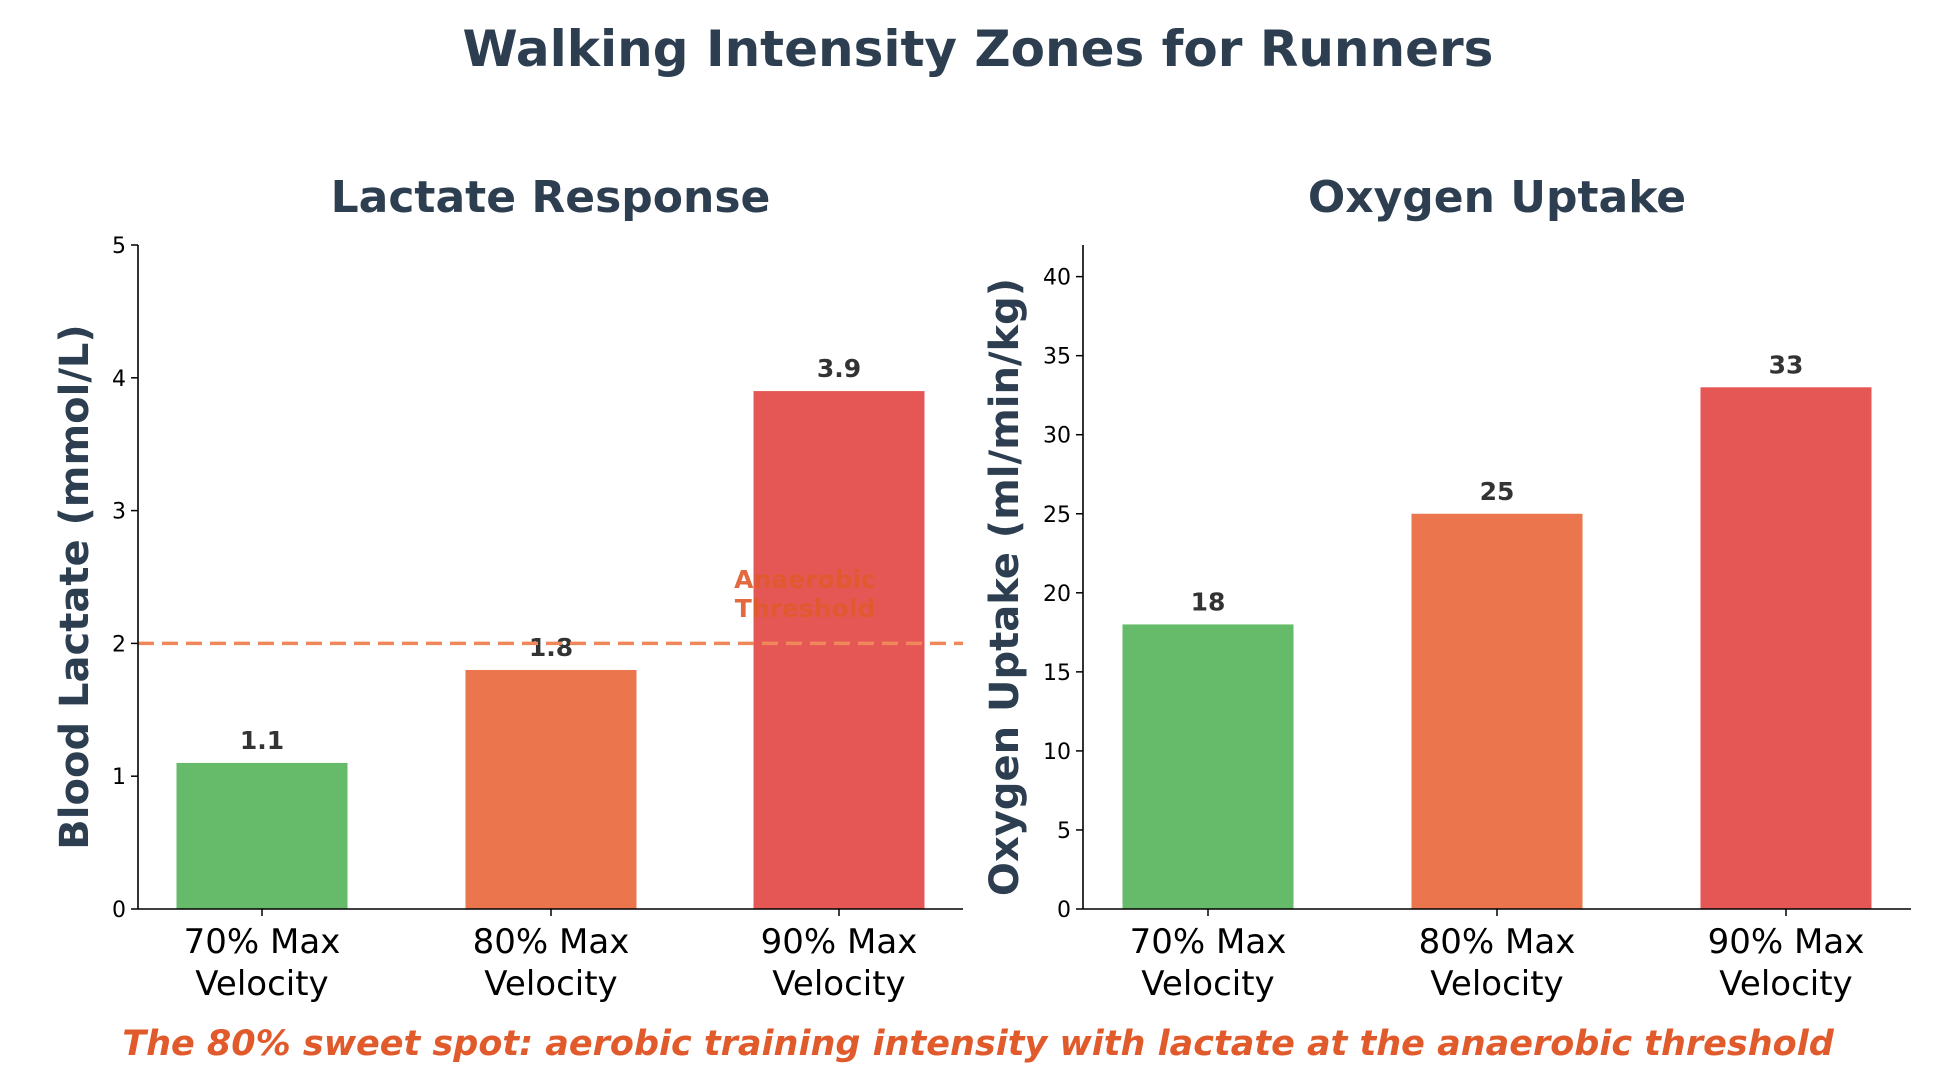  I want to click on y-tick-label: 3, so click(119, 512).